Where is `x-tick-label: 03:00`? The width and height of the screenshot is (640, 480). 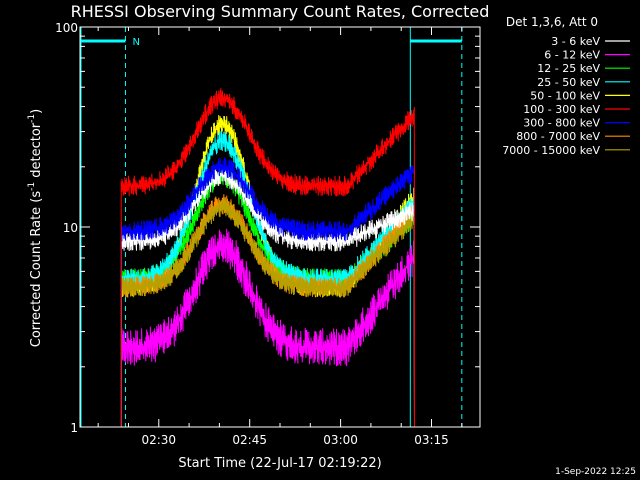
x-tick-label: 03:00 is located at coordinates (340, 440).